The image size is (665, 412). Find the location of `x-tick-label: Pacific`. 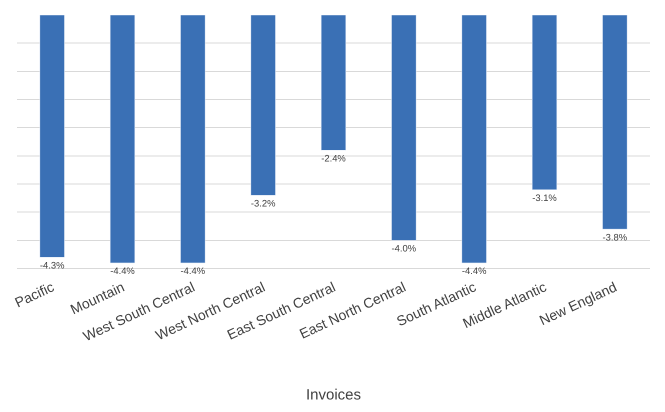

x-tick-label: Pacific is located at coordinates (34, 294).